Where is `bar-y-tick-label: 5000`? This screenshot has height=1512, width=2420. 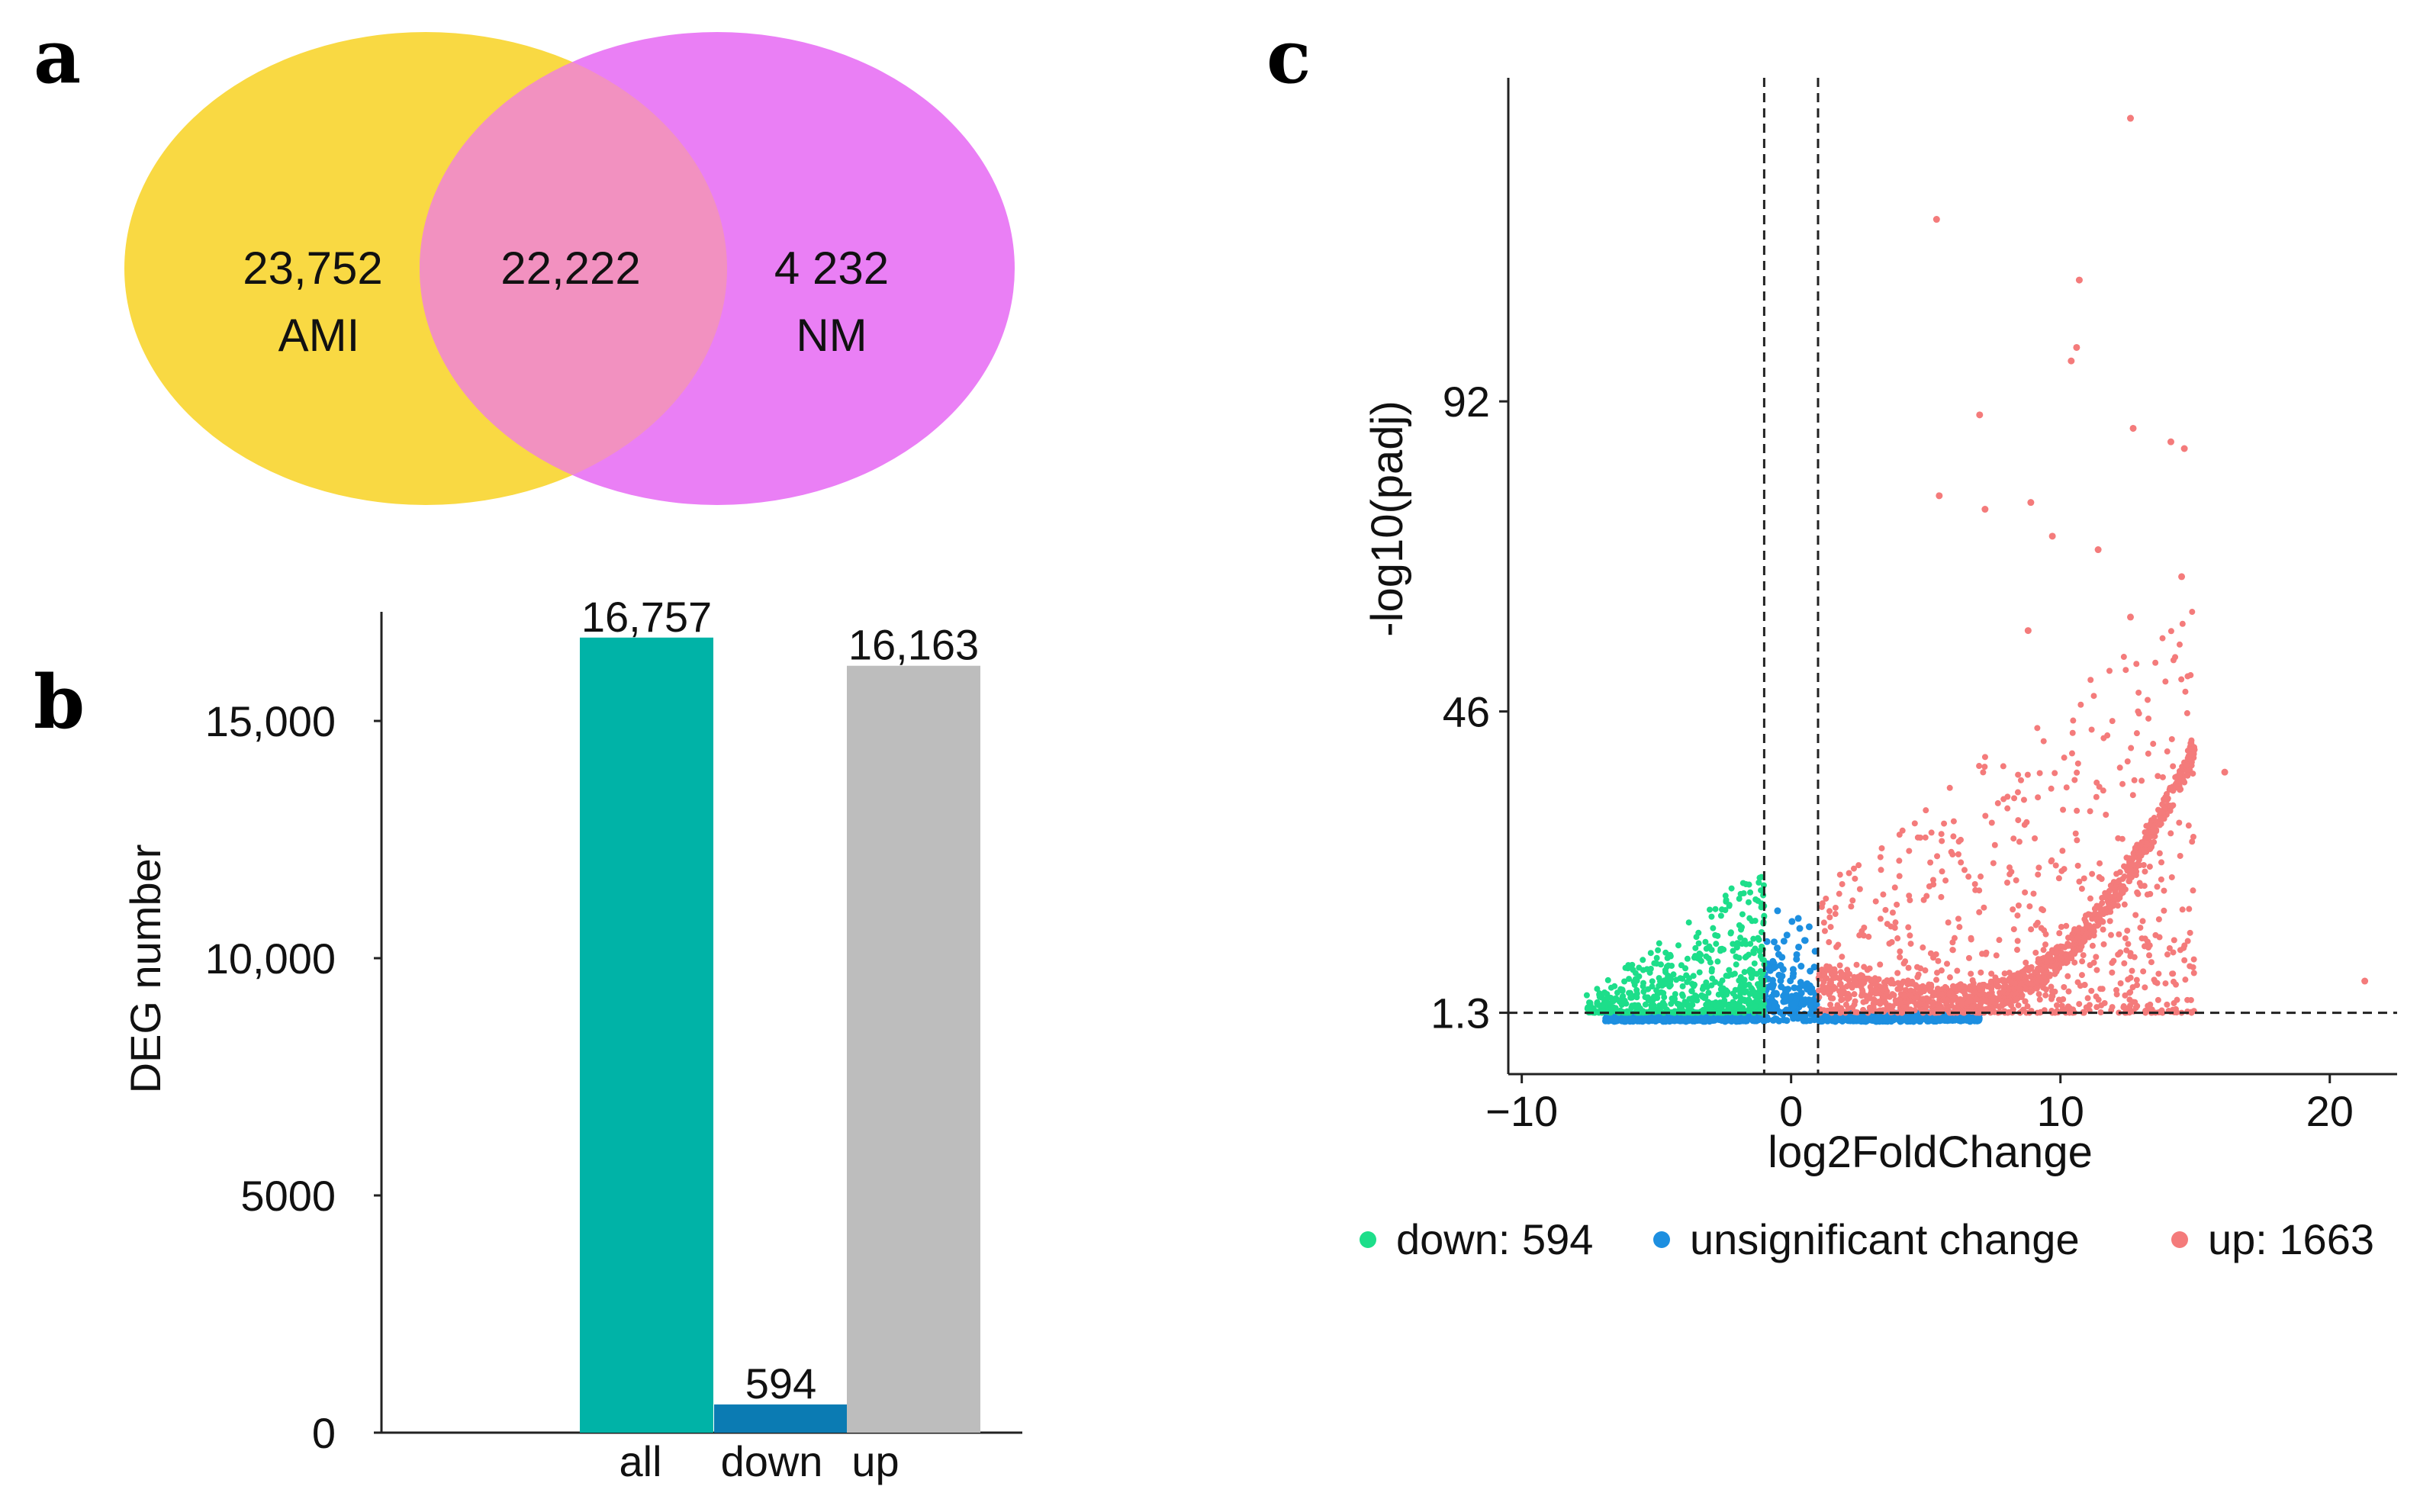
bar-y-tick-label: 5000 is located at coordinates (288, 1196).